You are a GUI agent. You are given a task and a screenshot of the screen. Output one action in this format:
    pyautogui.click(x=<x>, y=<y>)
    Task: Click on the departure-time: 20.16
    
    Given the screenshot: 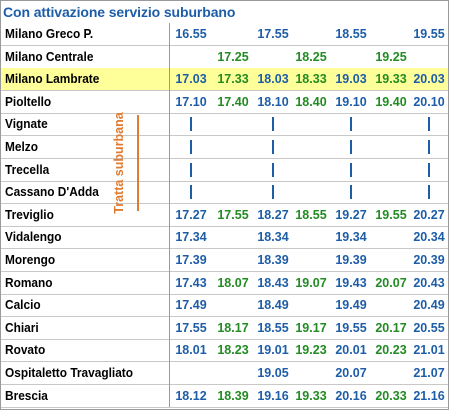 What is the action you would take?
    pyautogui.click(x=351, y=396)
    